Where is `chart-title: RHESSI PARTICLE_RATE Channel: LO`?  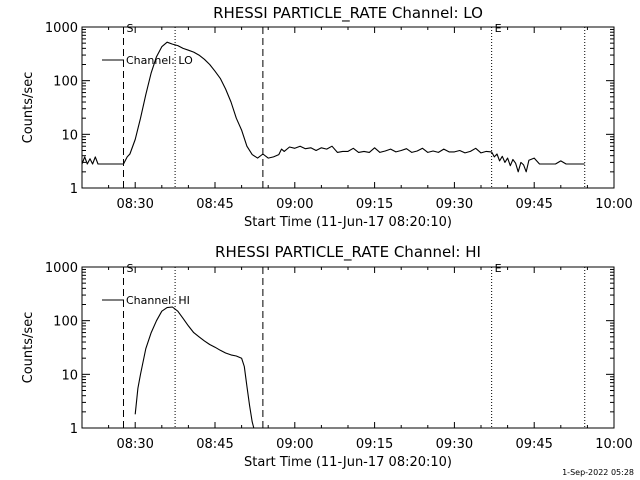
chart-title: RHESSI PARTICLE_RATE Channel: LO is located at coordinates (348, 13).